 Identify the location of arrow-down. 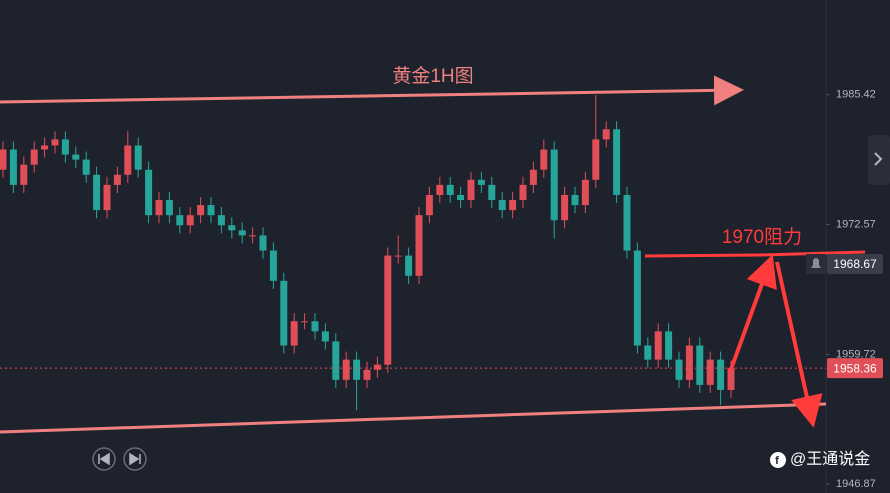
(799, 344).